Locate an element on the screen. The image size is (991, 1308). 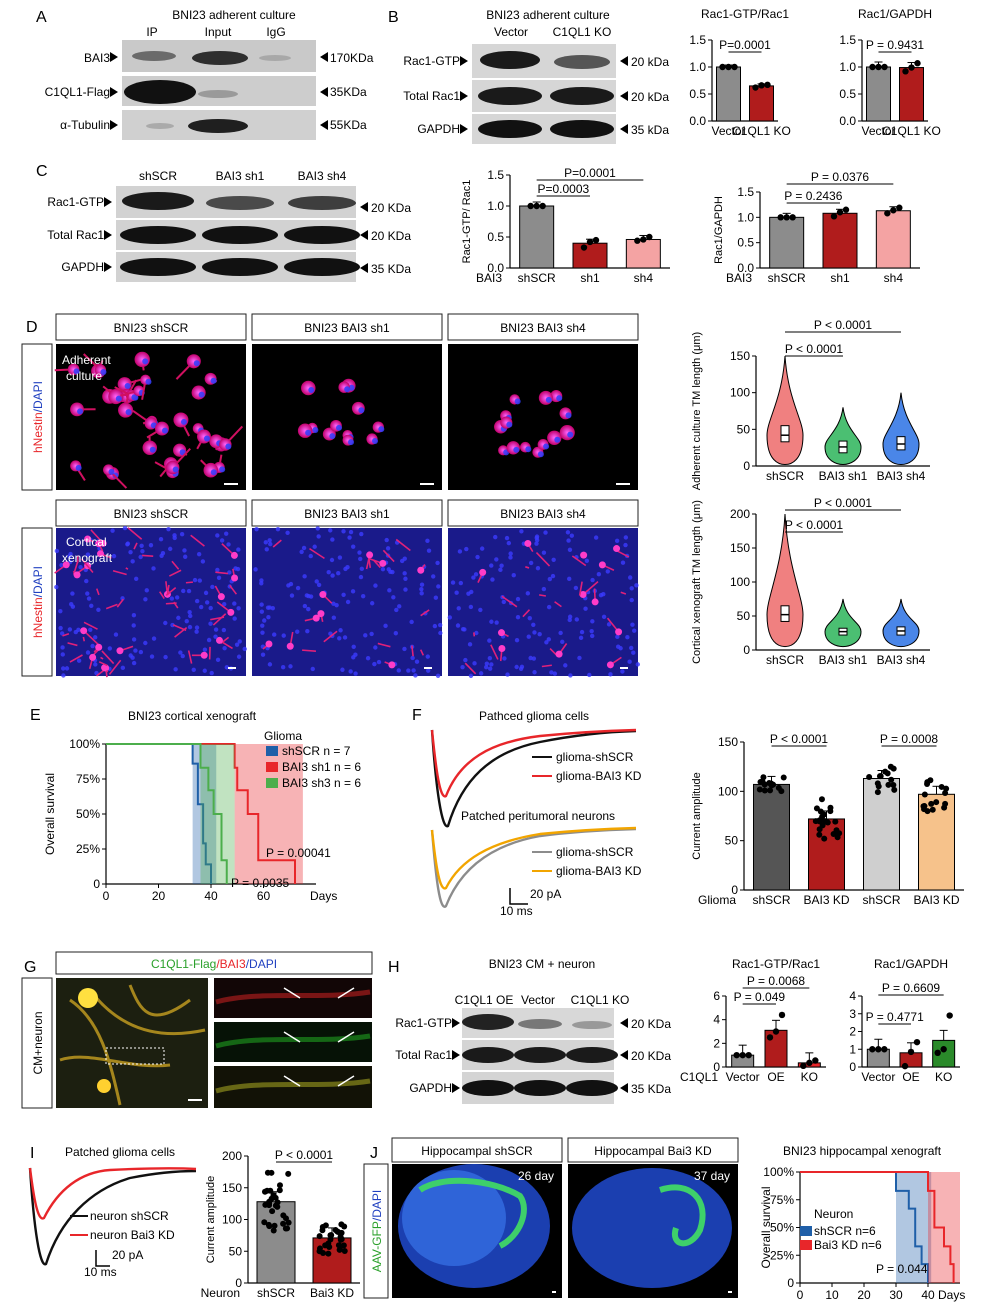
bar-shSCR is located at coordinates (276, 1242).